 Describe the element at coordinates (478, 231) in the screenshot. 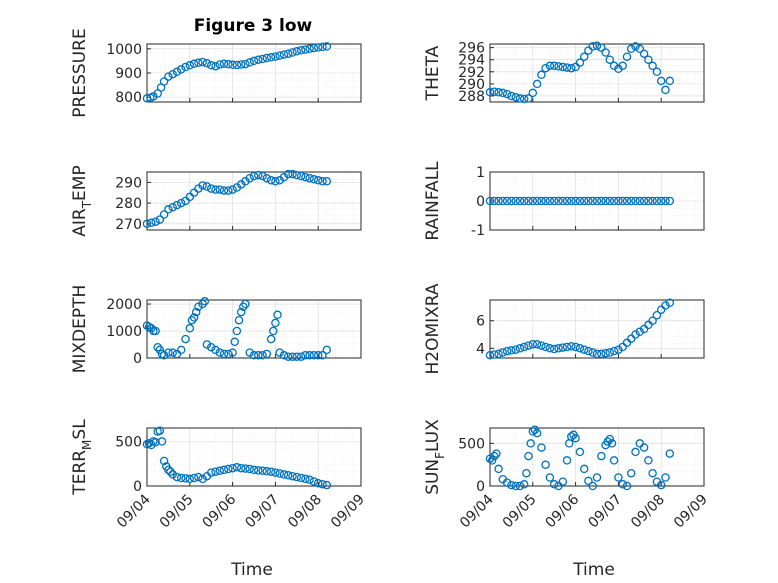

I see `y-tick-label: -1` at that location.